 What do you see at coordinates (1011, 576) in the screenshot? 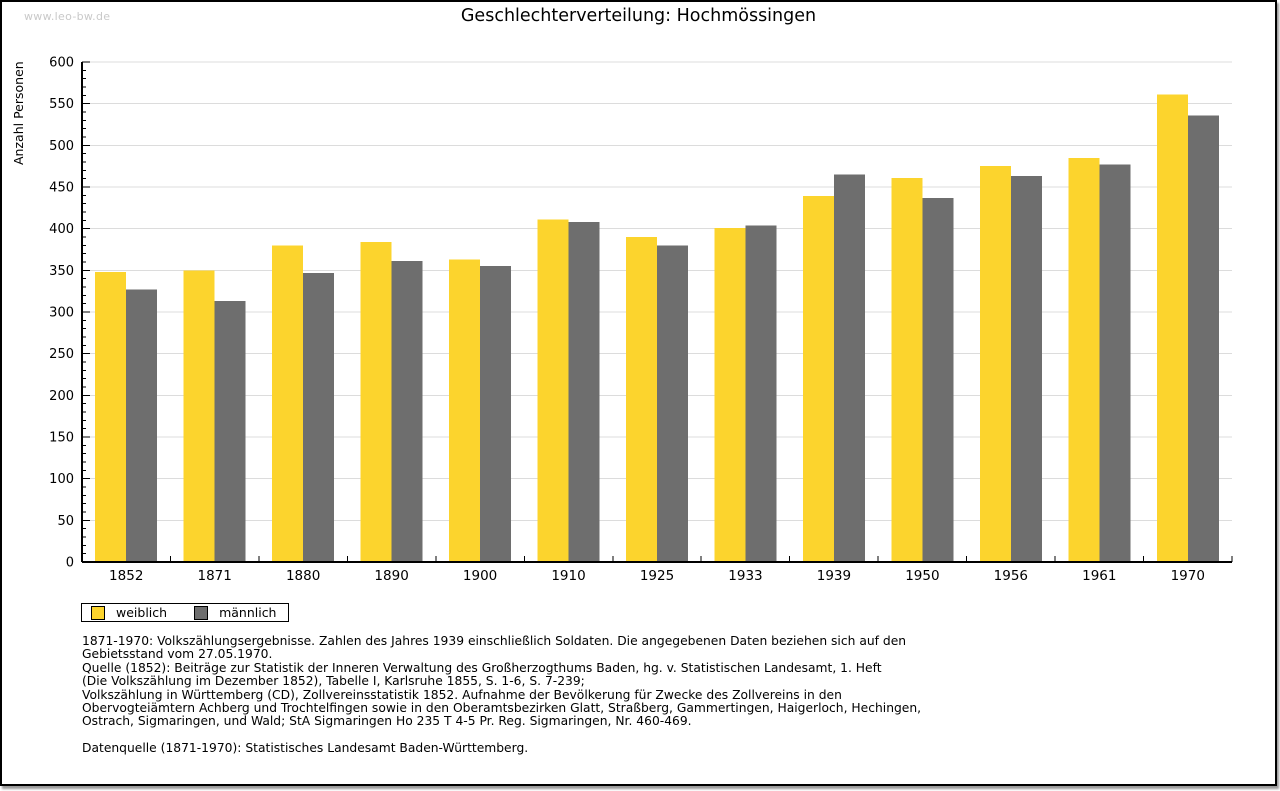
I see `svg-text: 1956` at bounding box center [1011, 576].